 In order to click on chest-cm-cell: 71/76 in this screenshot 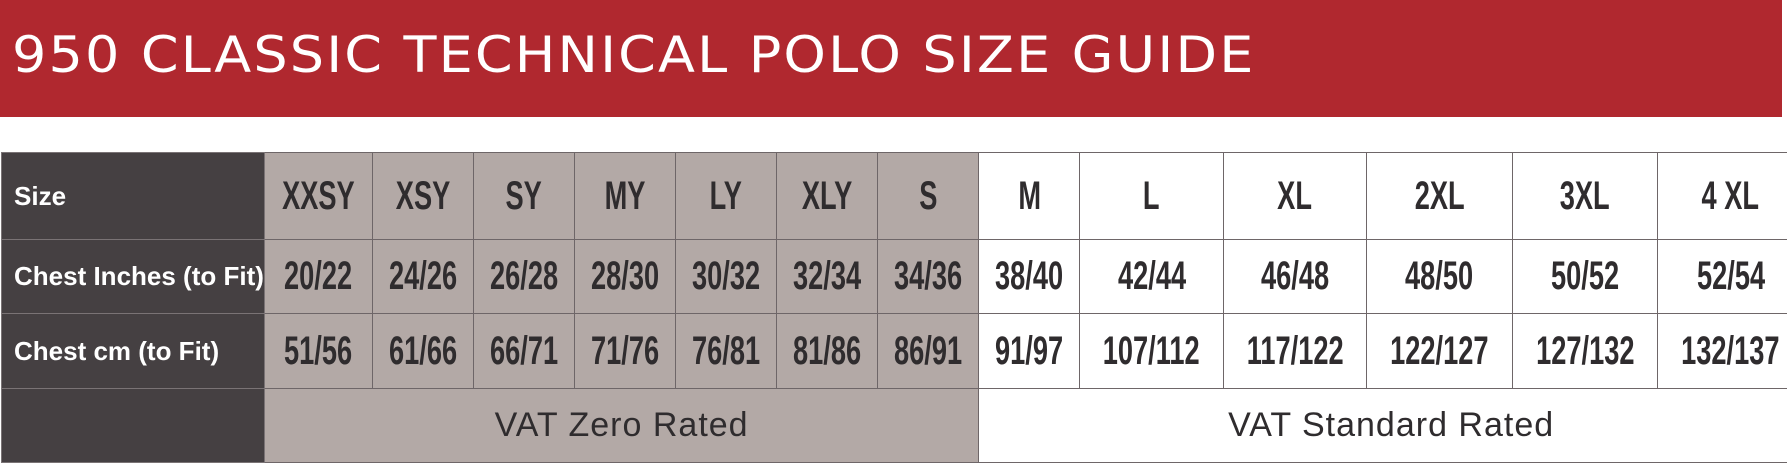, I will do `click(624, 351)`.